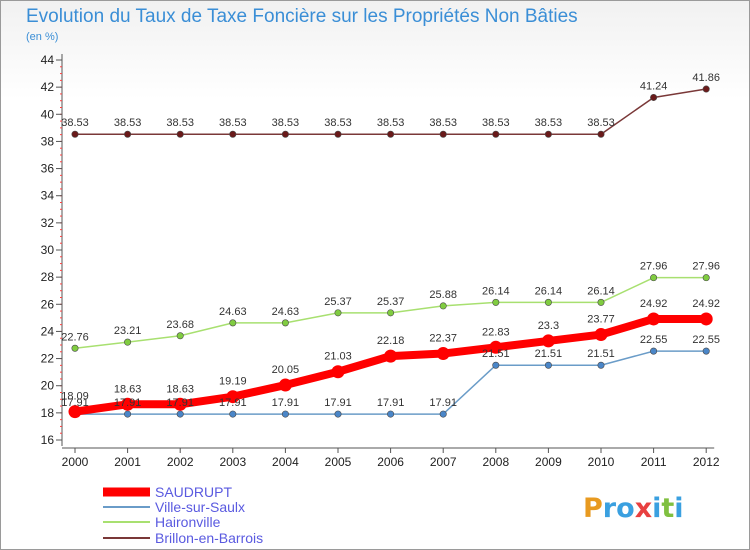 This screenshot has width=750, height=550. Describe the element at coordinates (443, 339) in the screenshot. I see `data-label: 22.37` at that location.